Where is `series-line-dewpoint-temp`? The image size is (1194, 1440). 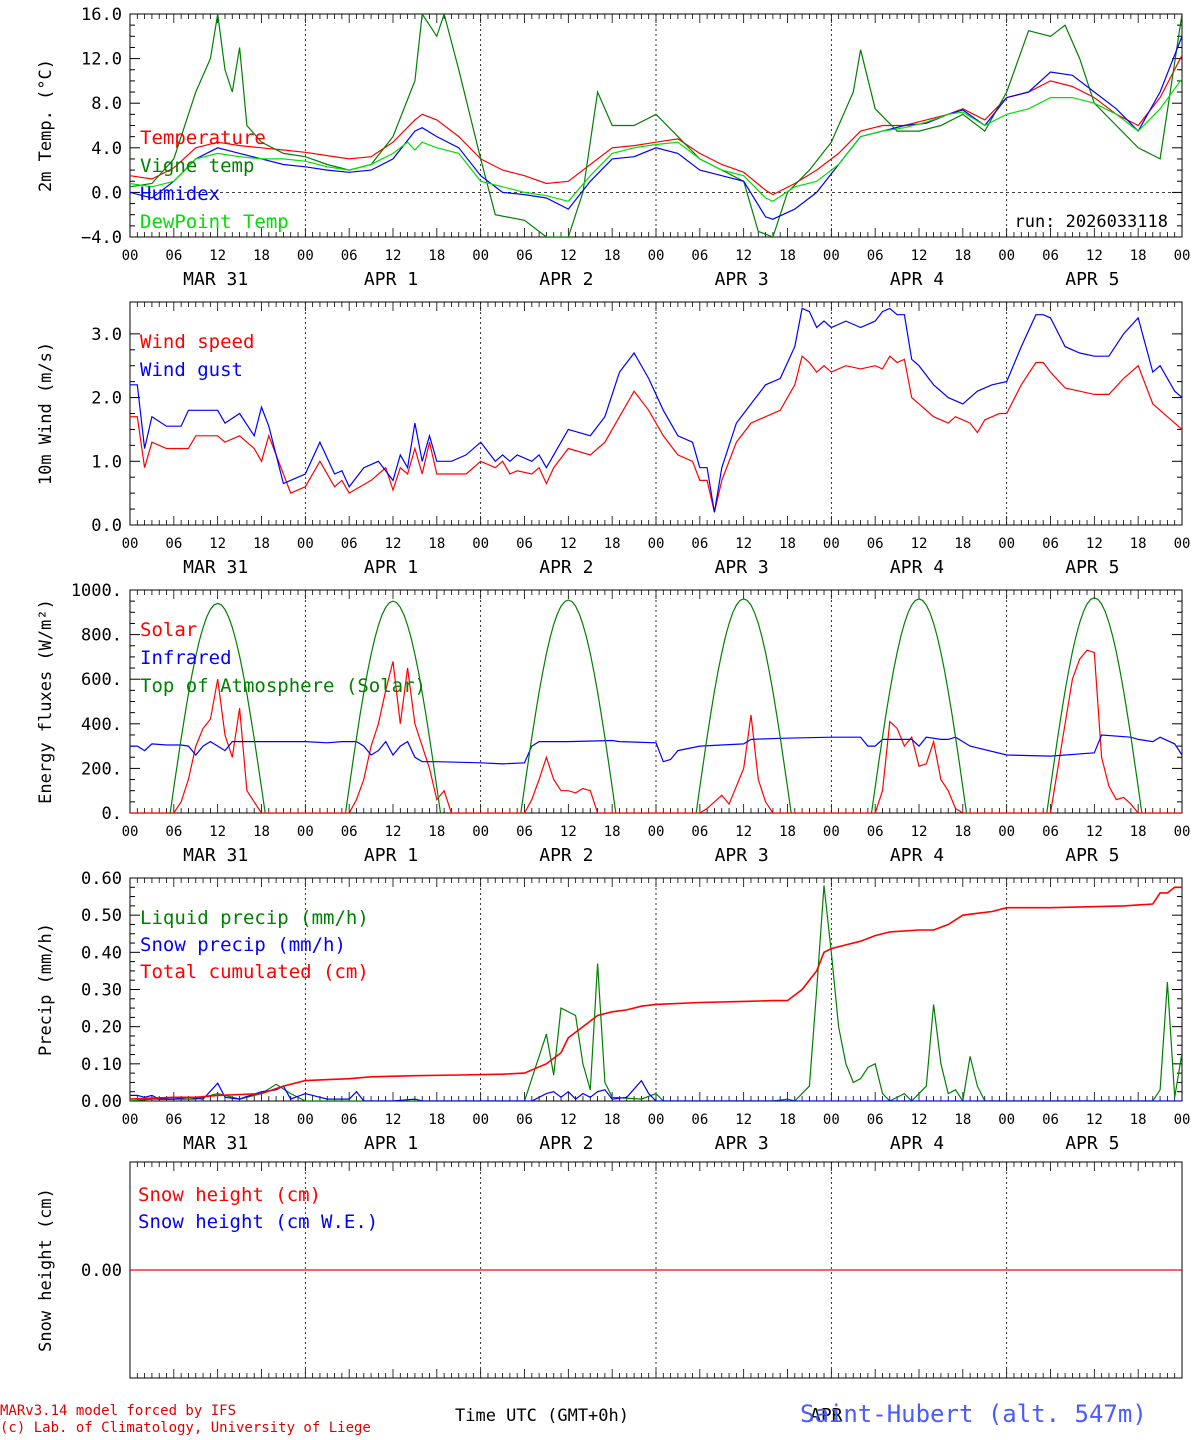
series-line-dewpoint-temp is located at coordinates (656, 139).